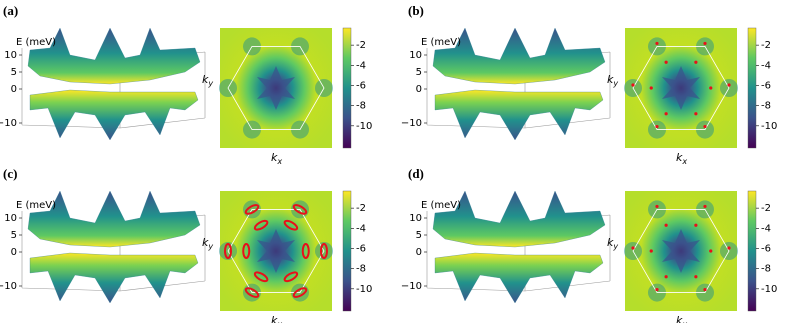 The height and width of the screenshot is (323, 789). What do you see at coordinates (416, 10) in the screenshot?
I see `panel-label: (b)` at bounding box center [416, 10].